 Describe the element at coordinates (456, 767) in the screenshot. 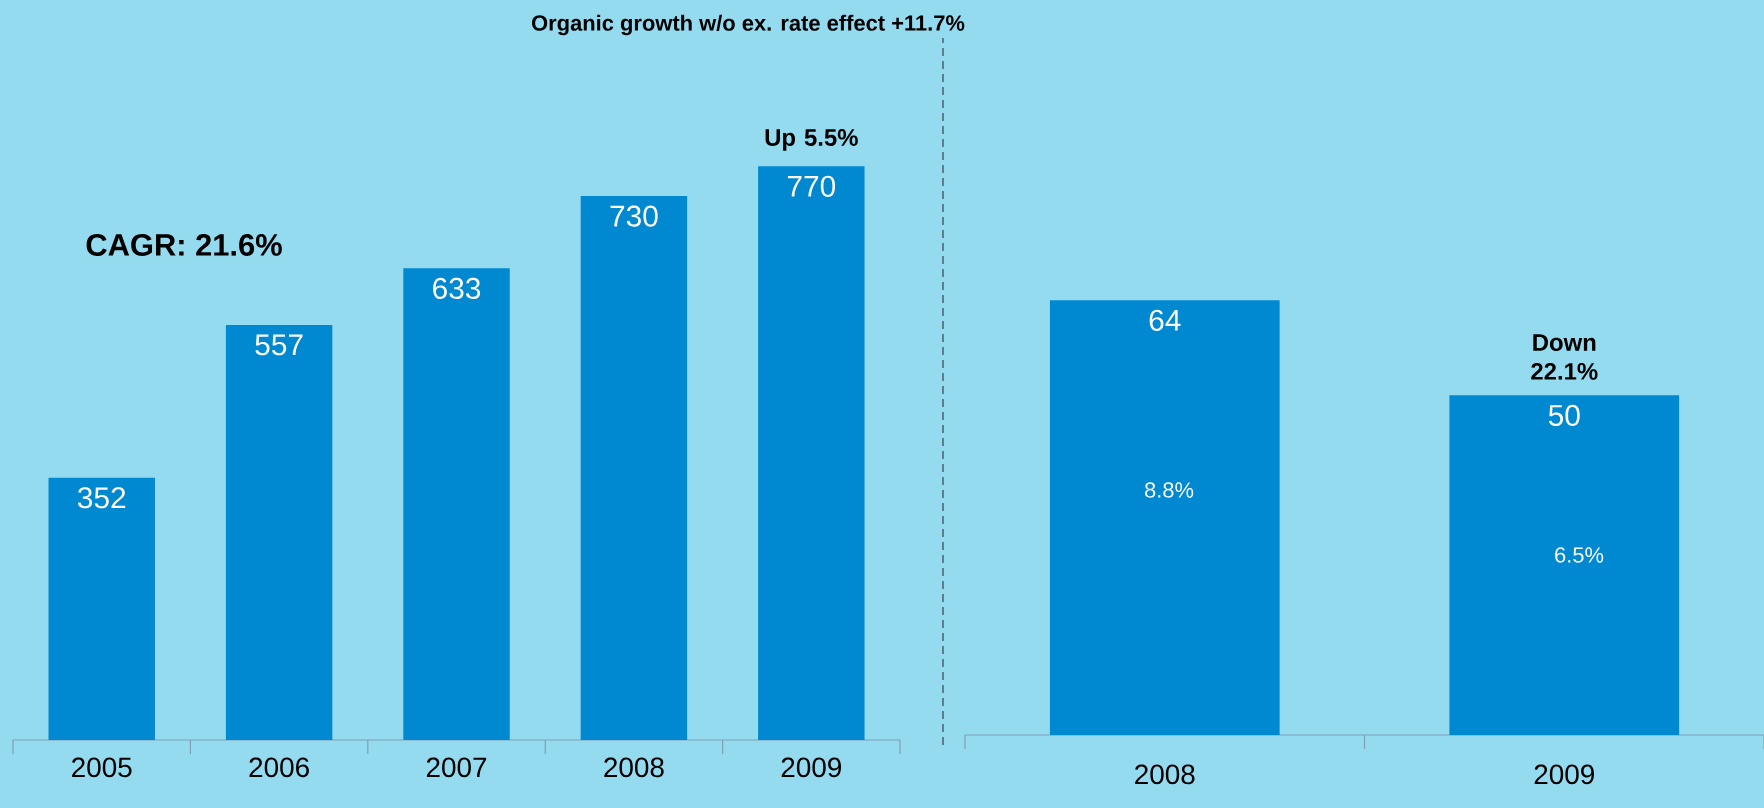

I see `x-tick-label: 2007` at that location.